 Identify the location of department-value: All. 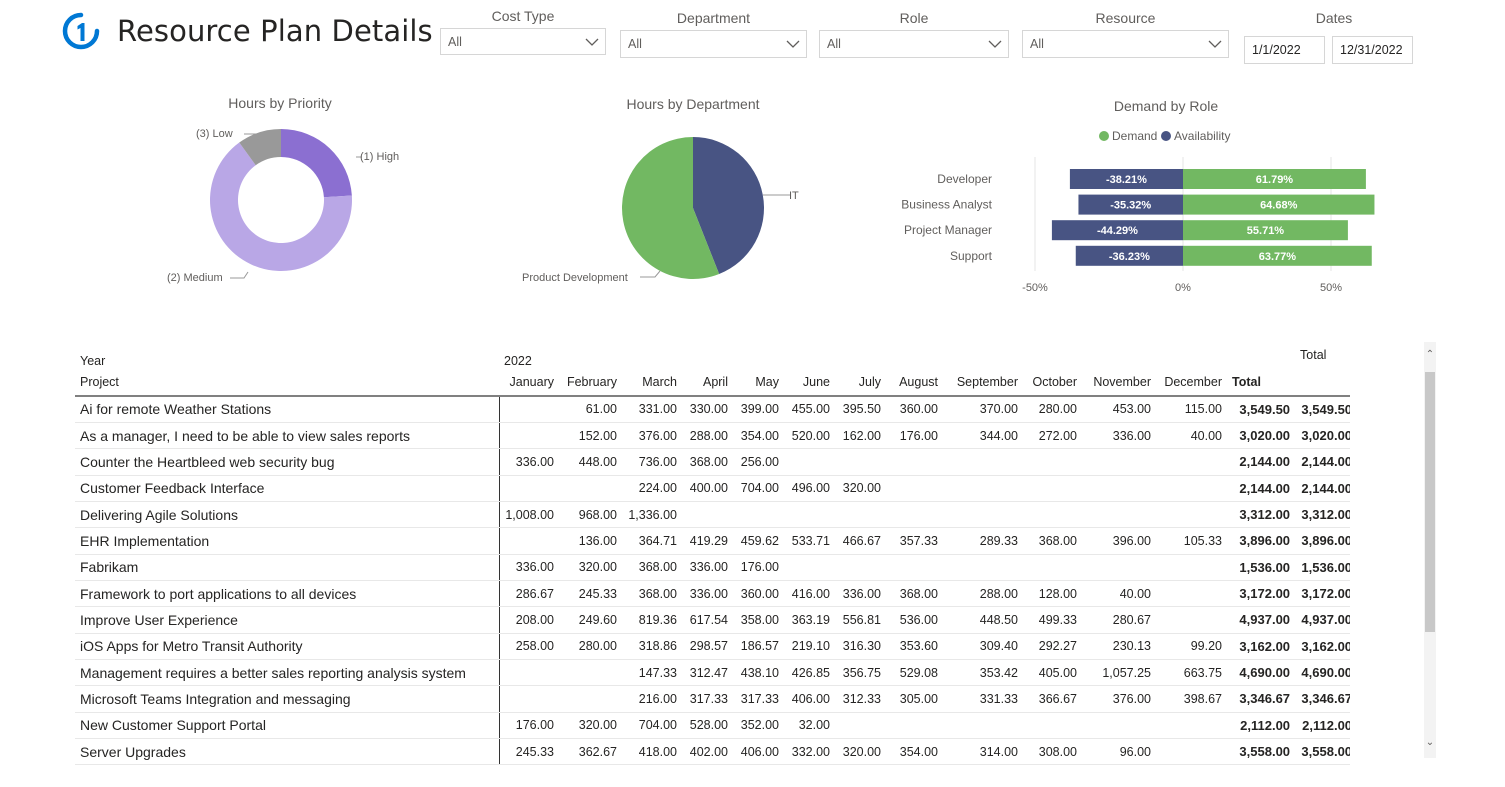
(635, 44).